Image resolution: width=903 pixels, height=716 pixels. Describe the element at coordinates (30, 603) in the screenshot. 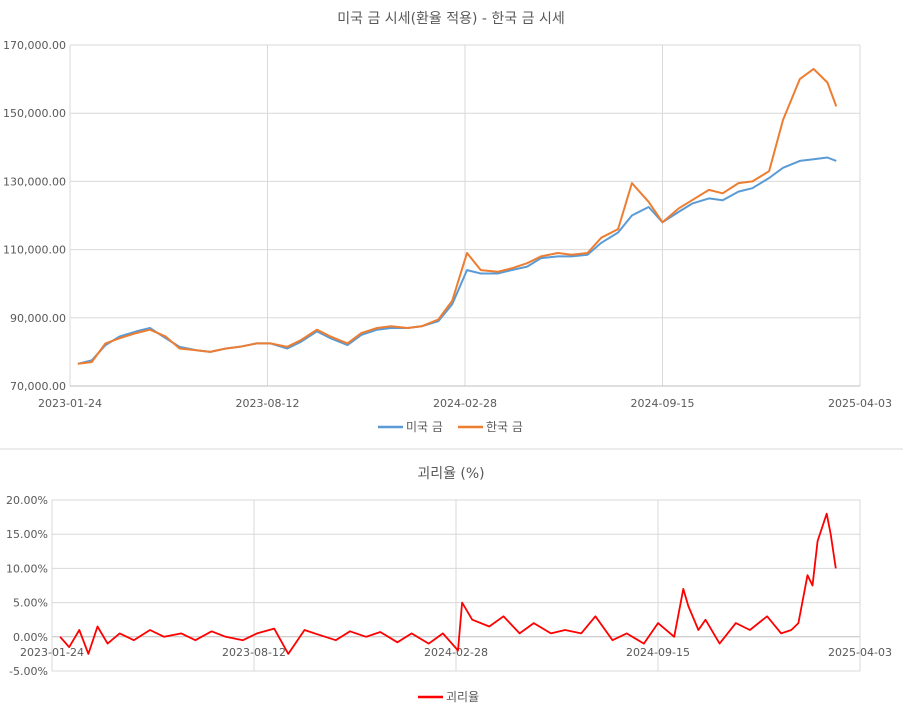

I see `y-tick-label: 5.00%` at that location.